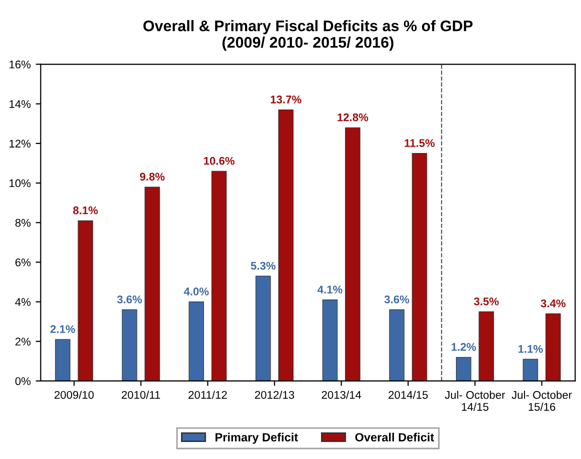  Describe the element at coordinates (196, 292) in the screenshot. I see `data-label: 4.0%` at that location.